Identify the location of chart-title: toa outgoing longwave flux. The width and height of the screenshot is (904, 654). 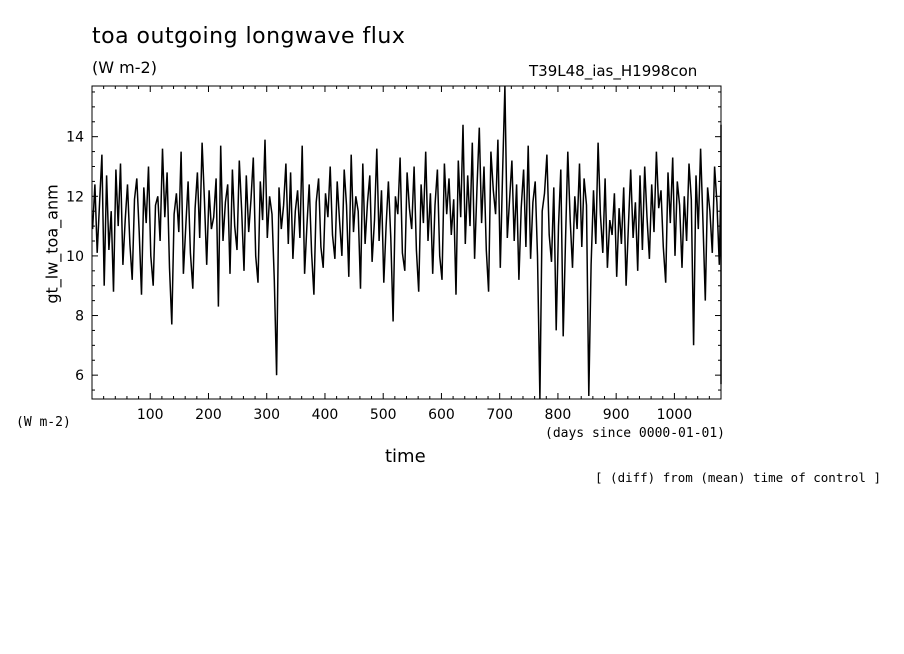
(249, 36).